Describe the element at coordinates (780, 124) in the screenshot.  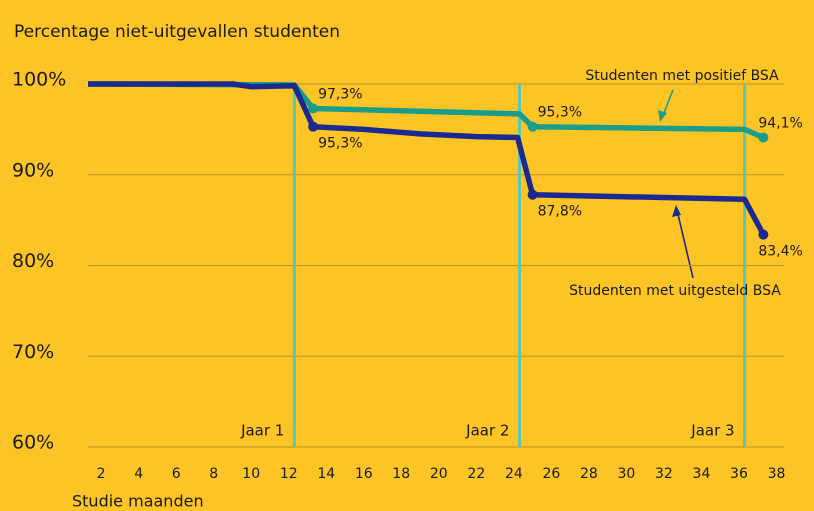
I see `data-label: 94,1%` at that location.